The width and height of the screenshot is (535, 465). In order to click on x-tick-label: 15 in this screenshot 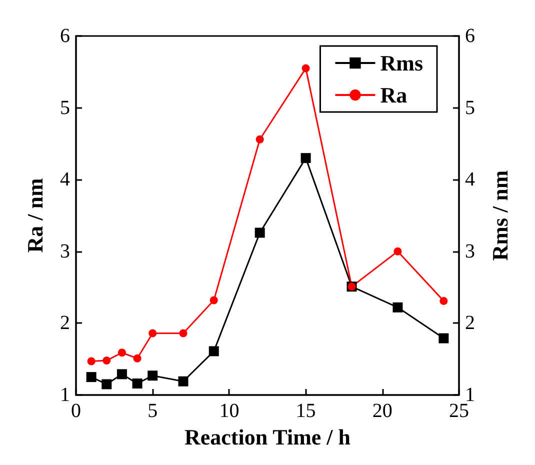, I will do `click(306, 411)`.